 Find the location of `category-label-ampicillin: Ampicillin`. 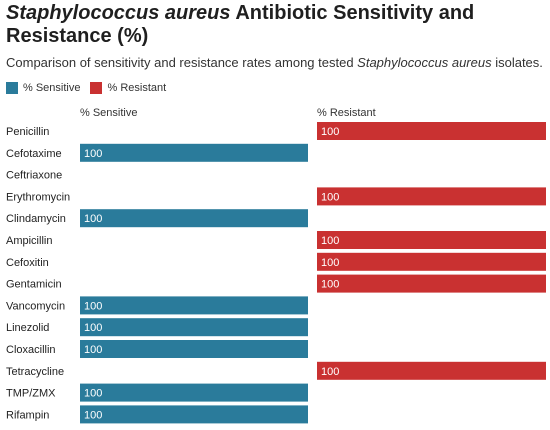

category-label-ampicillin: Ampicillin is located at coordinates (29, 241).